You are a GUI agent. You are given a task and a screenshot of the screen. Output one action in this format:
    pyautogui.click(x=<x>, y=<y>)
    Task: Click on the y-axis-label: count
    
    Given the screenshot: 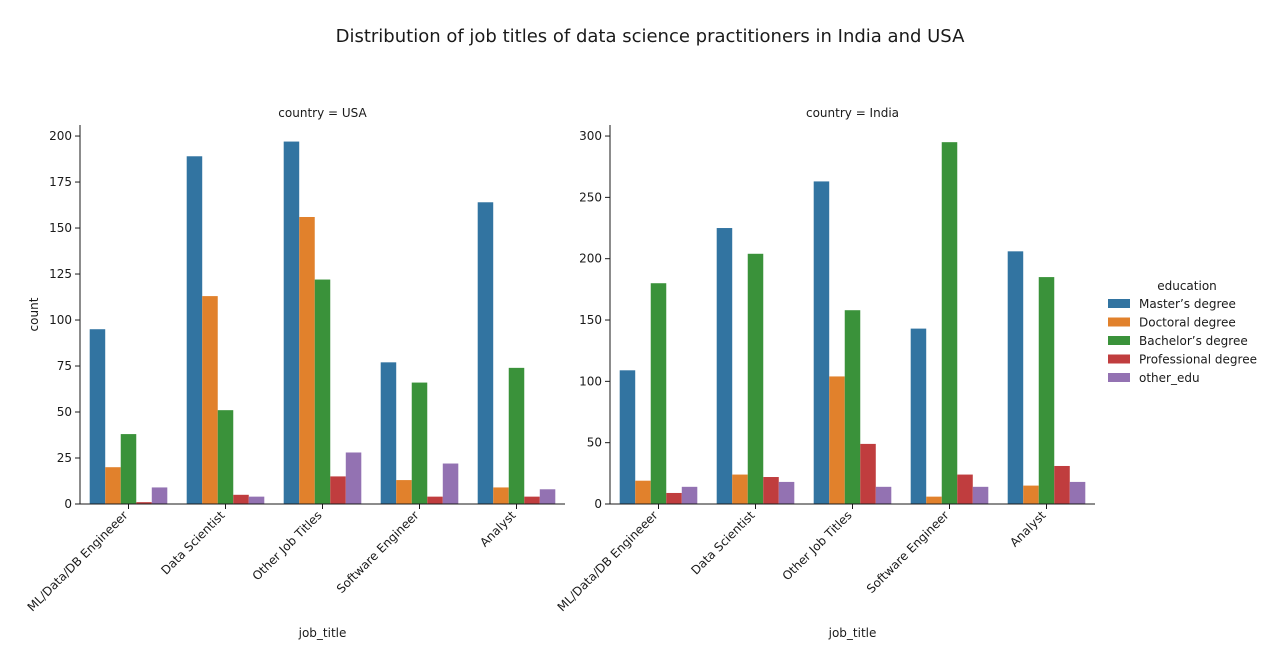 What is the action you would take?
    pyautogui.click(x=34, y=314)
    